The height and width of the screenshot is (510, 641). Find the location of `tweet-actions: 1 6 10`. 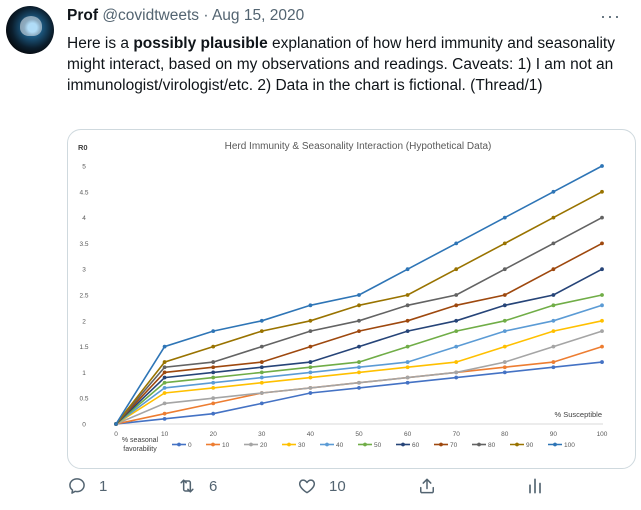

tweet-actions: 1 6 10 is located at coordinates (347, 489).